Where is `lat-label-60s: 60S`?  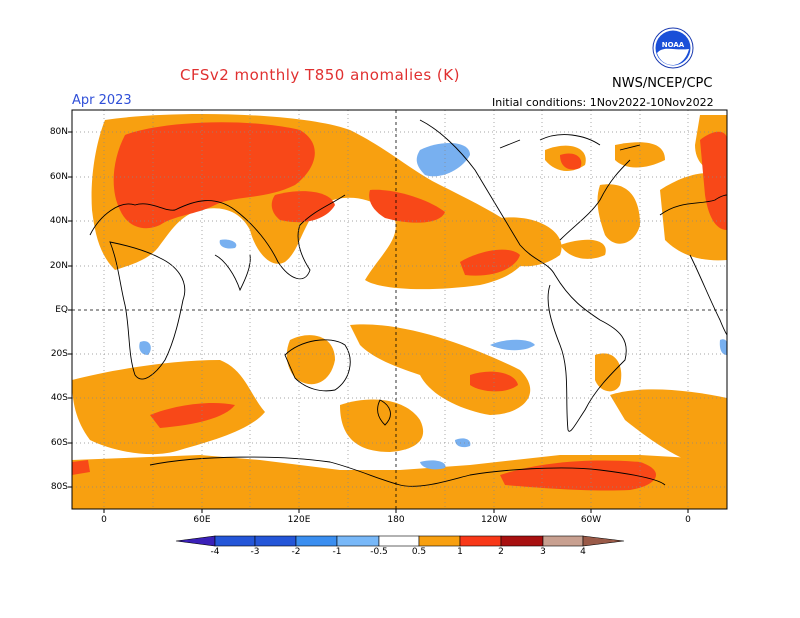 lat-label-60s: 60S is located at coordinates (59, 443).